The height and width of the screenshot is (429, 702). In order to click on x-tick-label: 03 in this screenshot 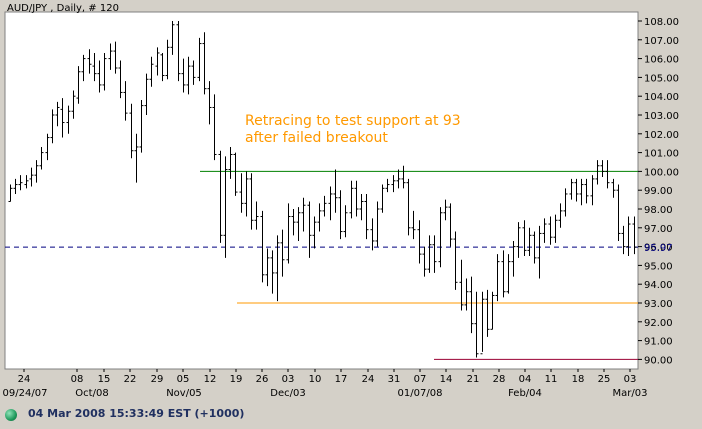, I will do `click(630, 379)`.